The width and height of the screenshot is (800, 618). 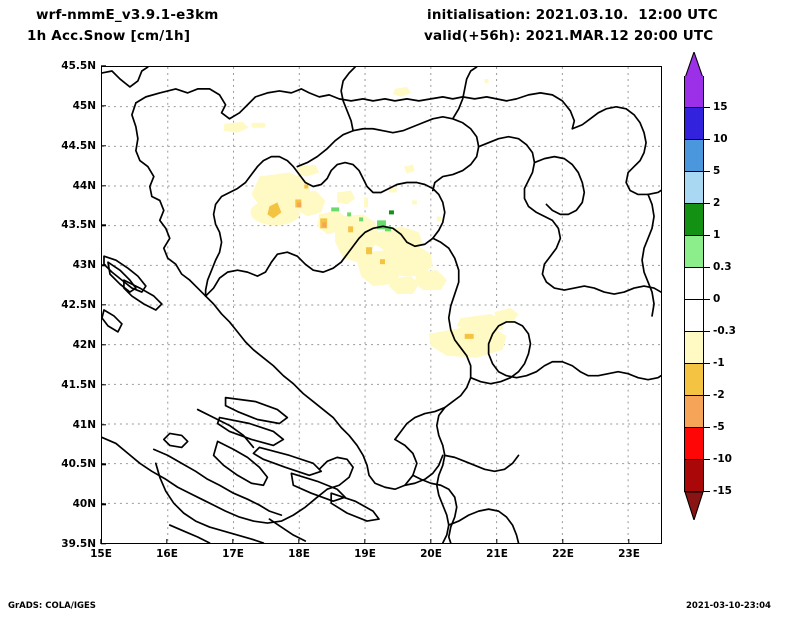 I want to click on grads-credit: GrADS: COLA/IGES, so click(x=52, y=606).